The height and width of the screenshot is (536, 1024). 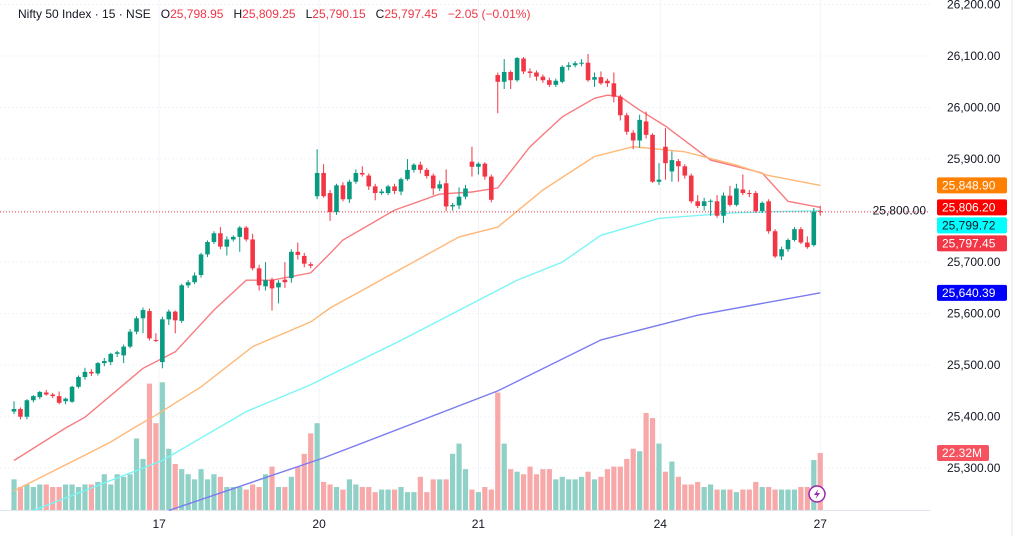 I want to click on time-axis: 17 20 21 24 27, so click(x=489, y=524).